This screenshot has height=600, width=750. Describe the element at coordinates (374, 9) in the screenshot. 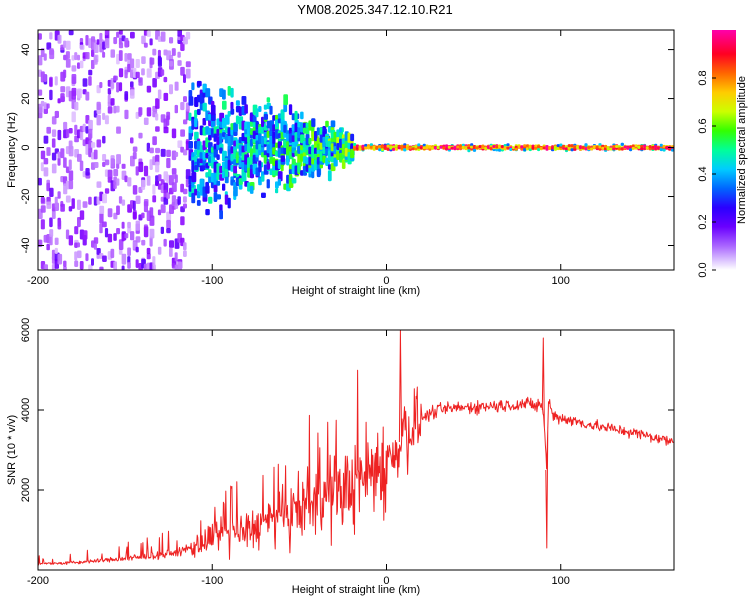

I see `figure-title: YM08.2025.347.12.10.R21` at that location.